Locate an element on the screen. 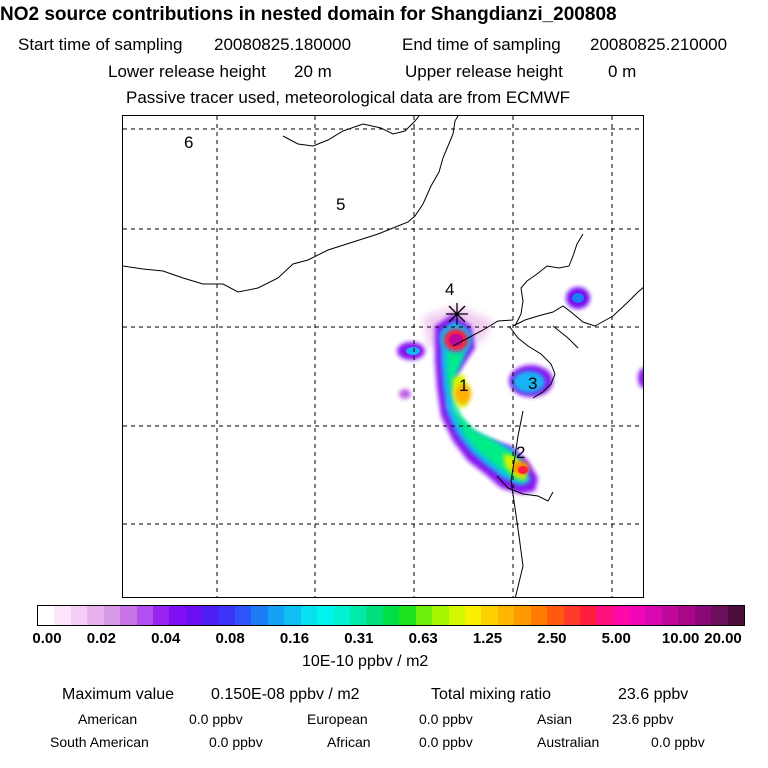 Image resolution: width=768 pixels, height=768 pixels. region-name-asian: Asian is located at coordinates (555, 719).